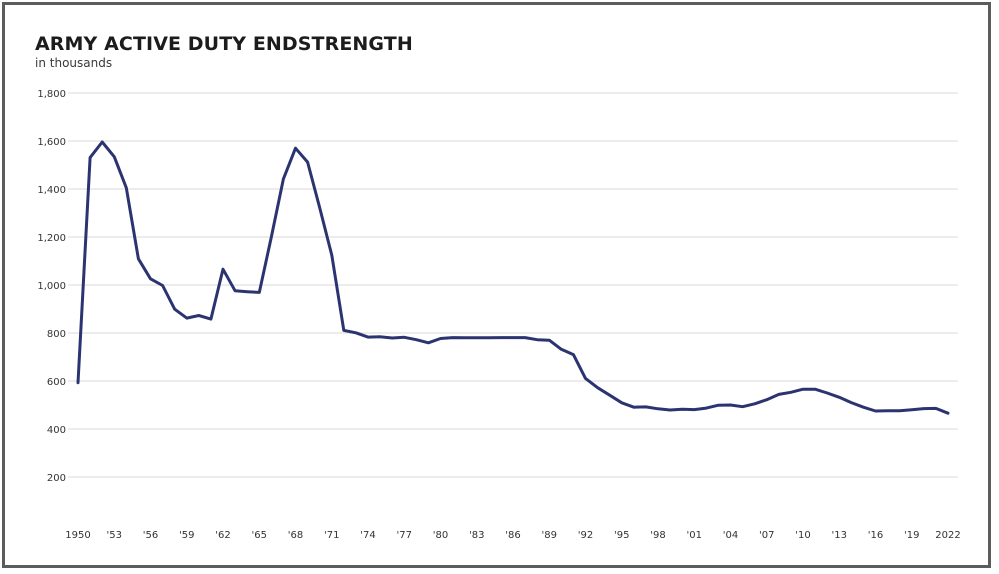 Image resolution: width=999 pixels, height=574 pixels. What do you see at coordinates (56, 334) in the screenshot?
I see `y-tick-label: 800` at bounding box center [56, 334].